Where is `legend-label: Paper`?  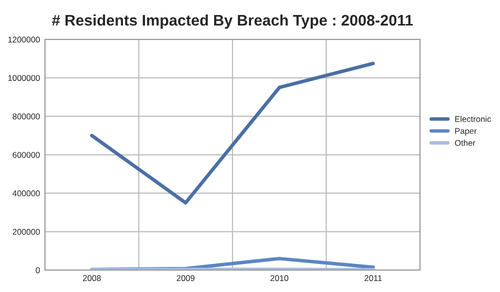
legend-label: Paper is located at coordinates (466, 132).